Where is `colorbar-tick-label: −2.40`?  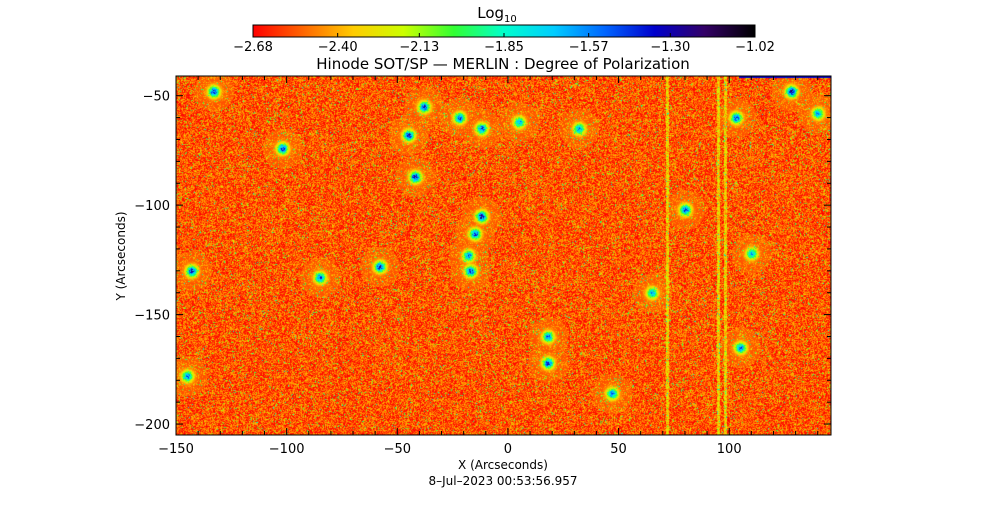
colorbar-tick-label: −2.40 is located at coordinates (338, 47).